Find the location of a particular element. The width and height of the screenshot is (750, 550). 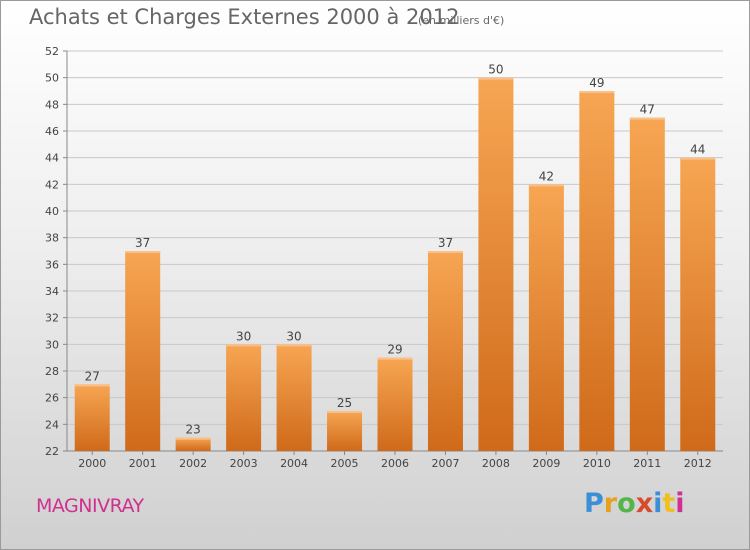

y-tick-label: 50 is located at coordinates (52, 78).